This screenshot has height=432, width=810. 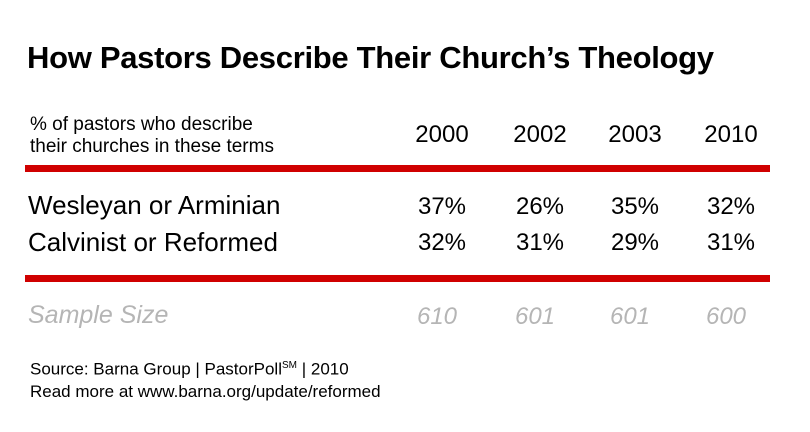 What do you see at coordinates (156, 369) in the screenshot?
I see `source-text: Source: Barna Group | PastorPoll` at bounding box center [156, 369].